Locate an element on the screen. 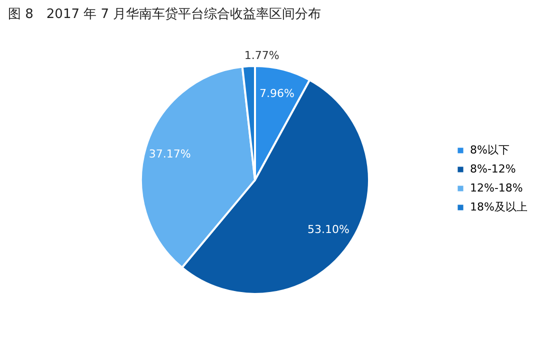  data-label: 37.17% is located at coordinates (169, 153).